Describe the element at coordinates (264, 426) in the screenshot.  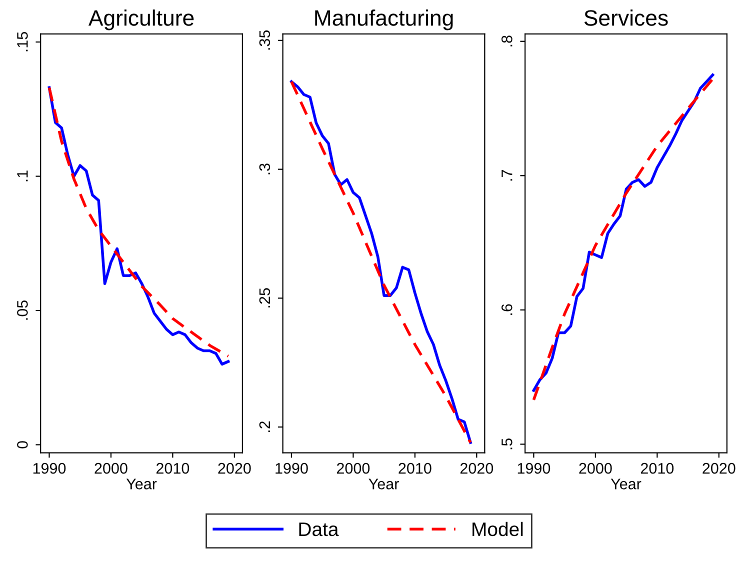
I see `y-tick-label: .2` at that location.